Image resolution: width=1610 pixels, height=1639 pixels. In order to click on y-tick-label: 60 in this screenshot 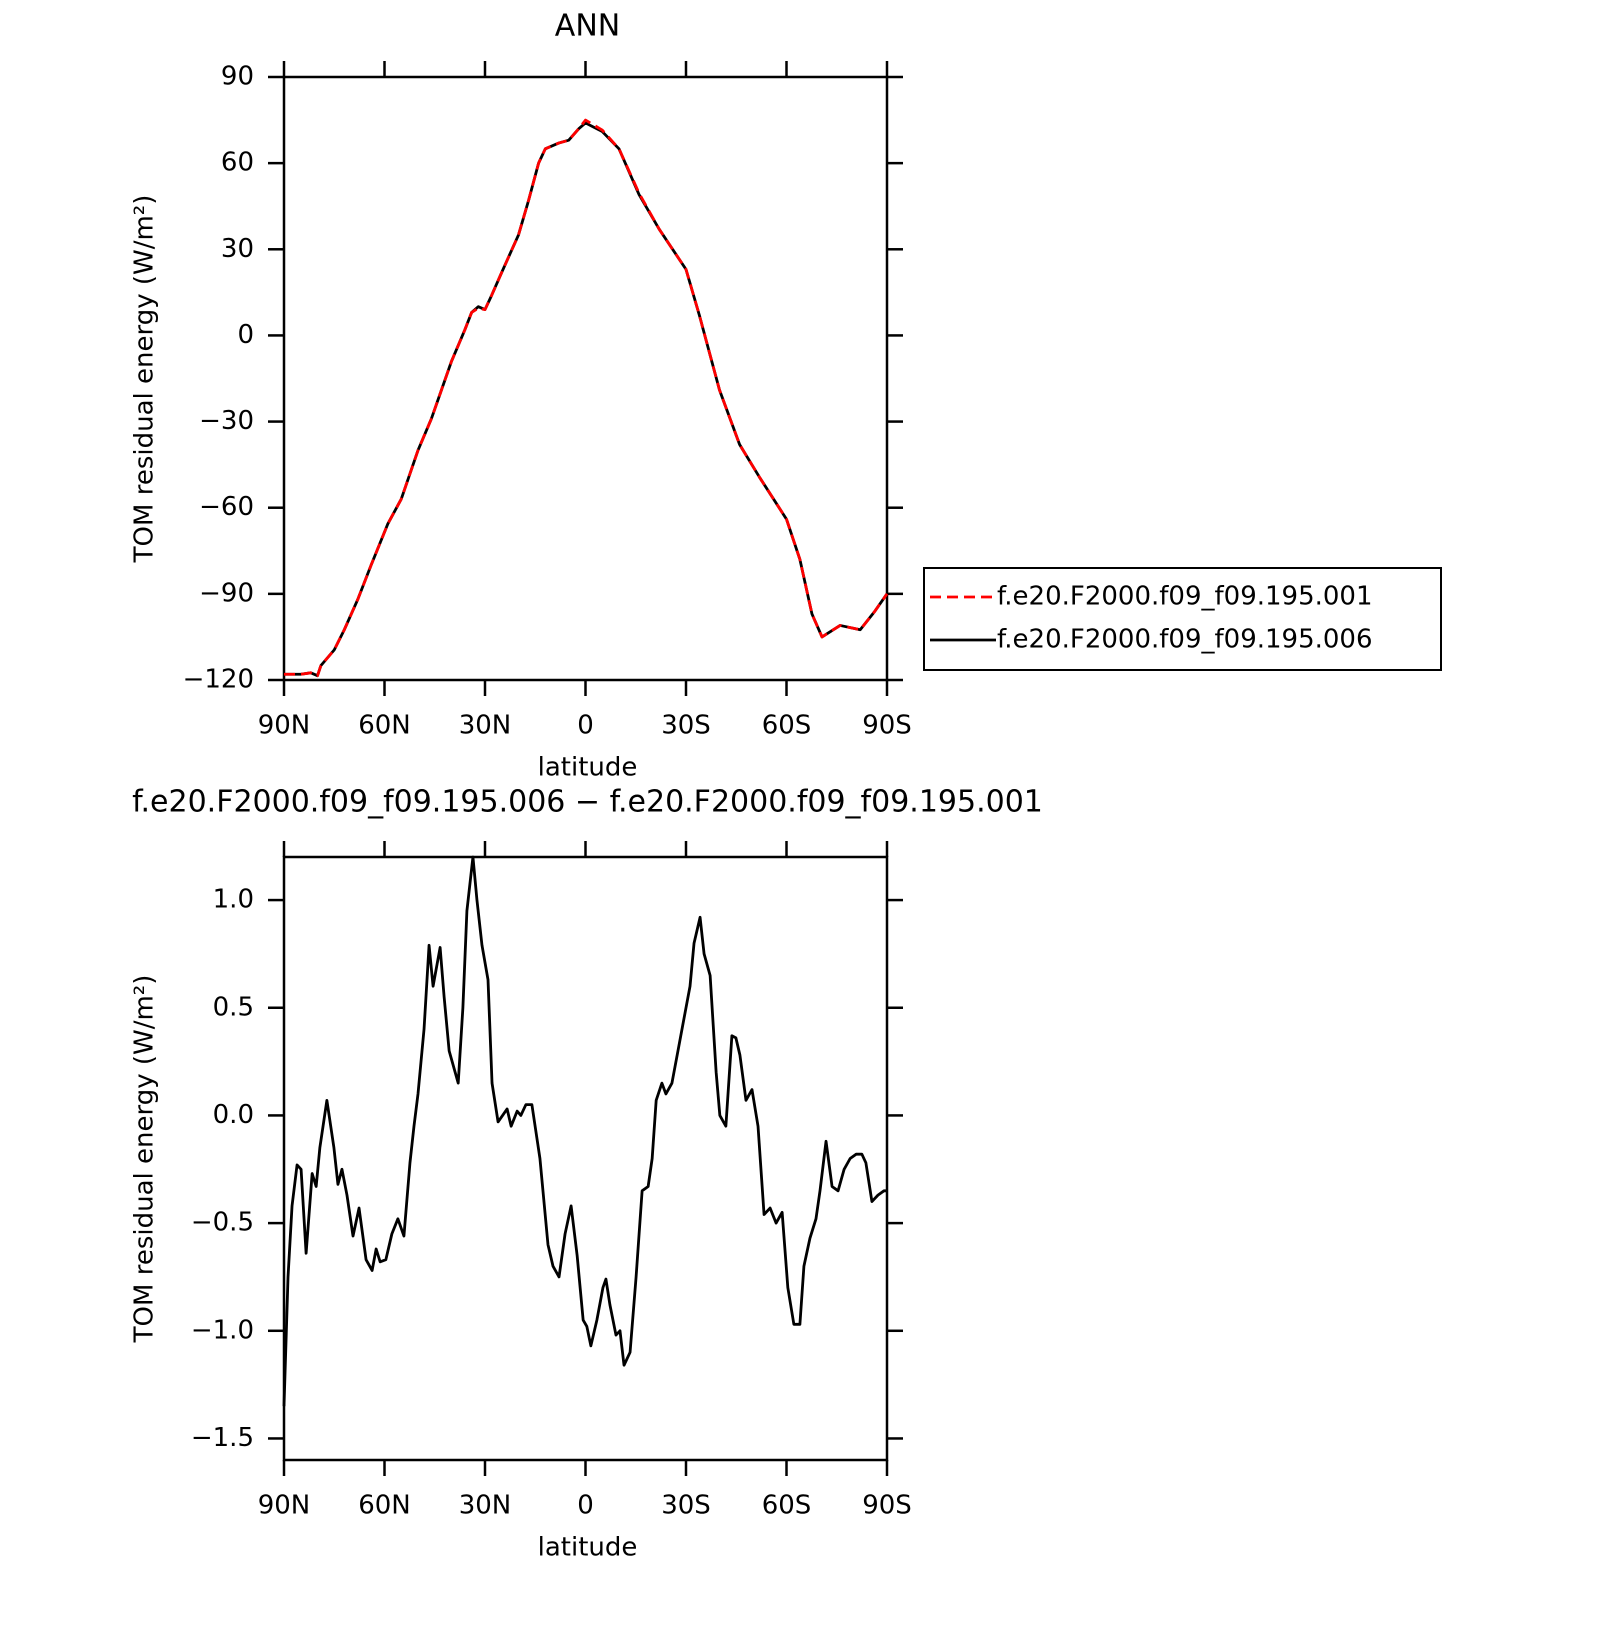, I will do `click(237, 163)`.